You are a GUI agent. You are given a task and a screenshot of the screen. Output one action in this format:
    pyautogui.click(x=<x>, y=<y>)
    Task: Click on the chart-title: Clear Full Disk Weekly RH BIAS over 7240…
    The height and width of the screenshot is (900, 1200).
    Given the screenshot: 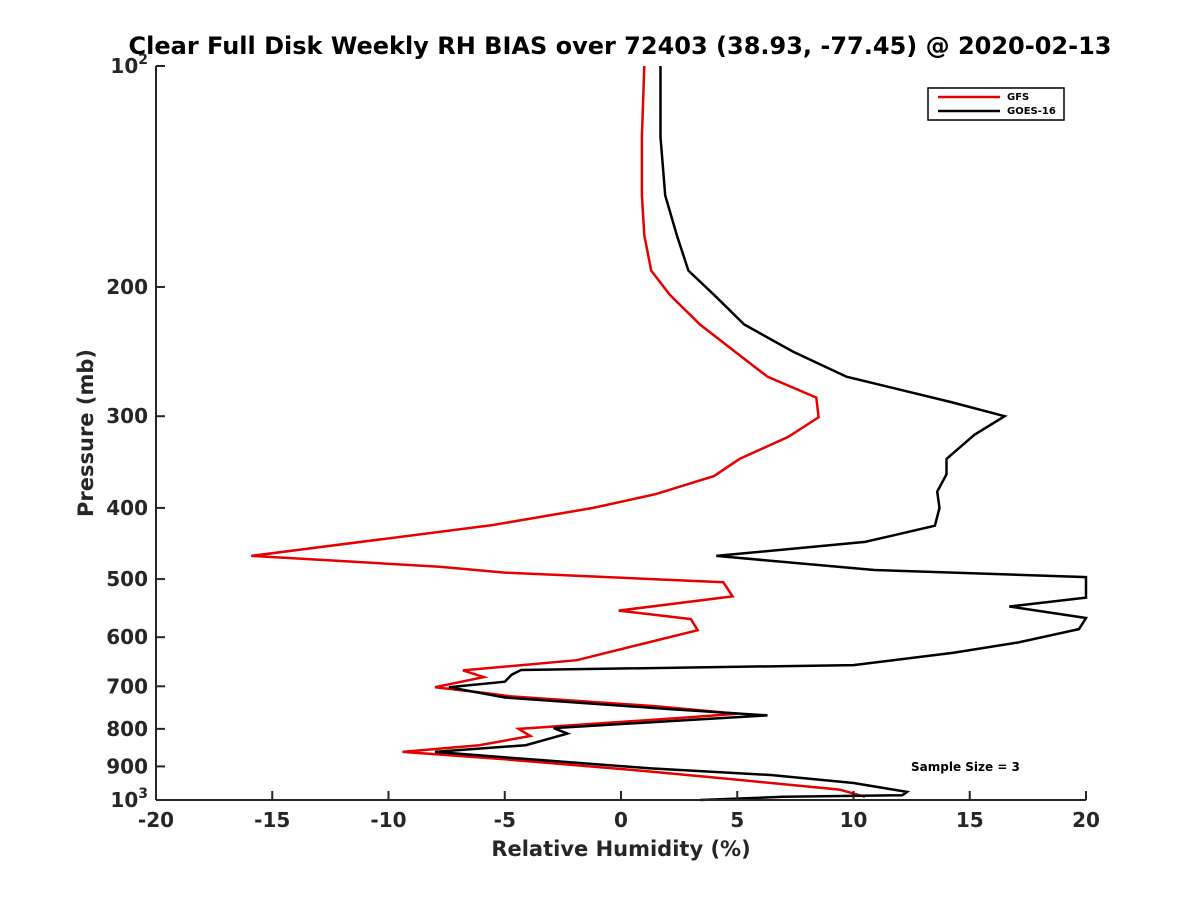 What is the action you would take?
    pyautogui.click(x=620, y=46)
    